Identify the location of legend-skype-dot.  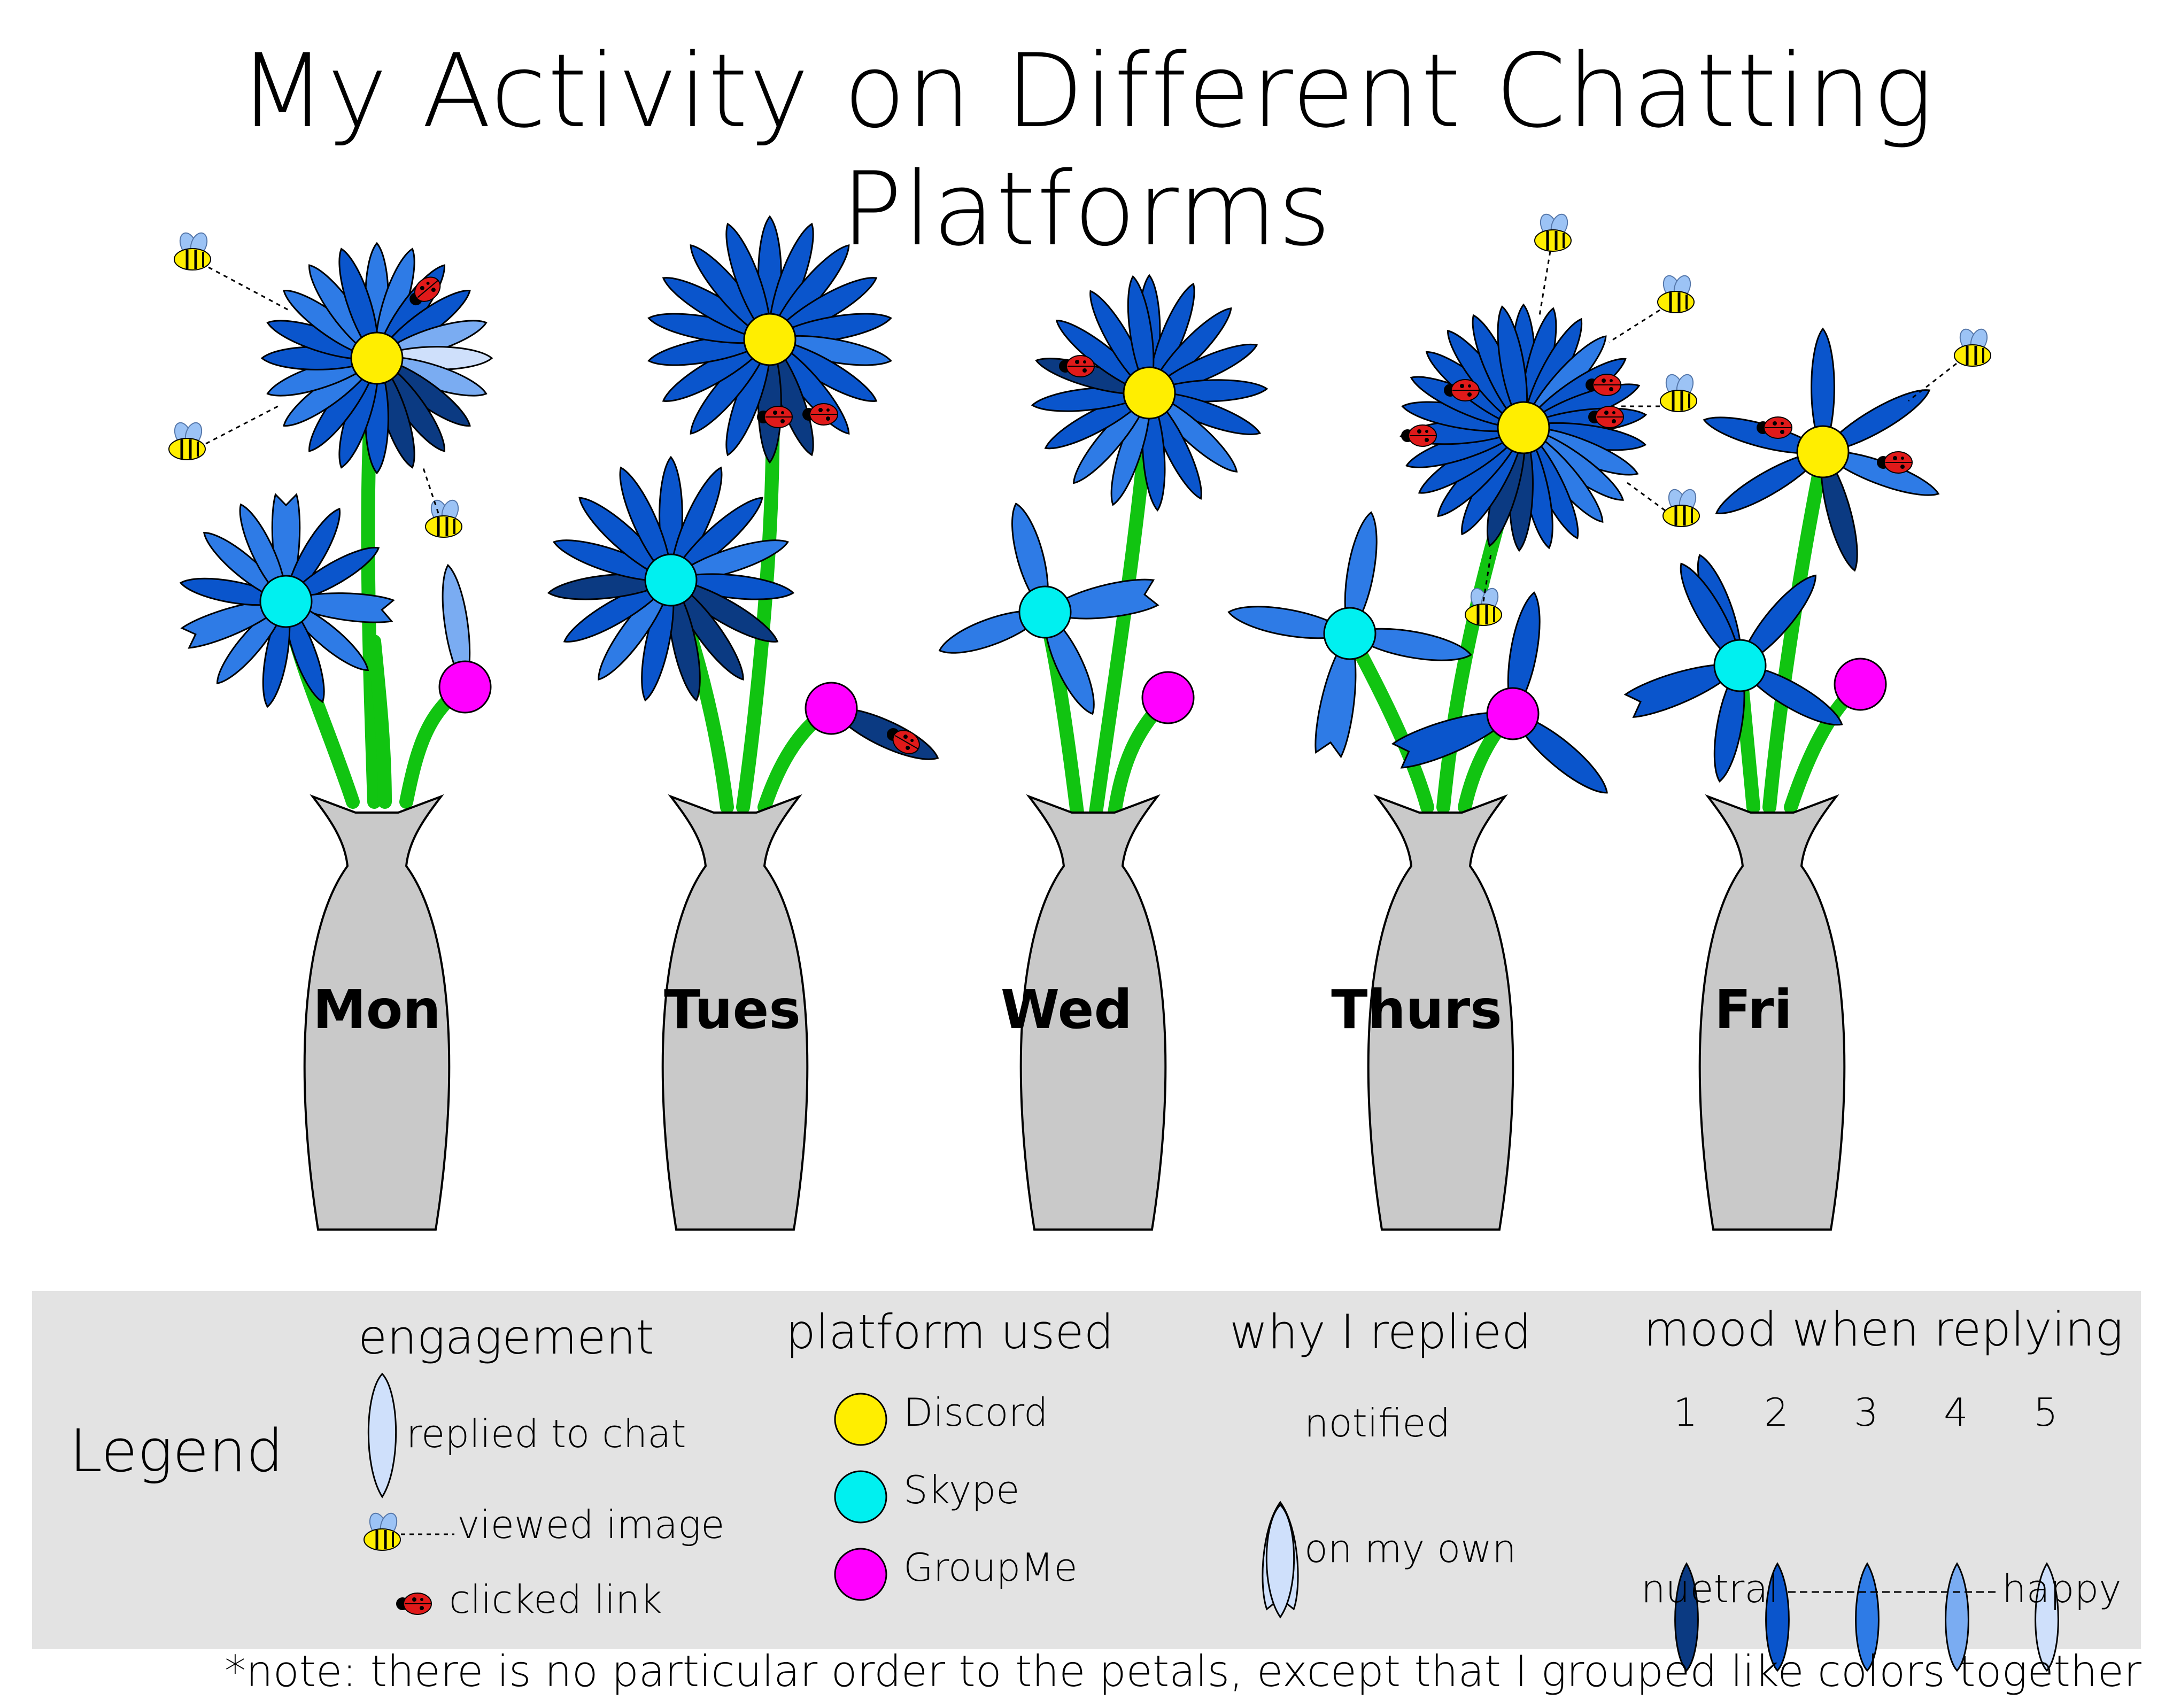
(860, 1496).